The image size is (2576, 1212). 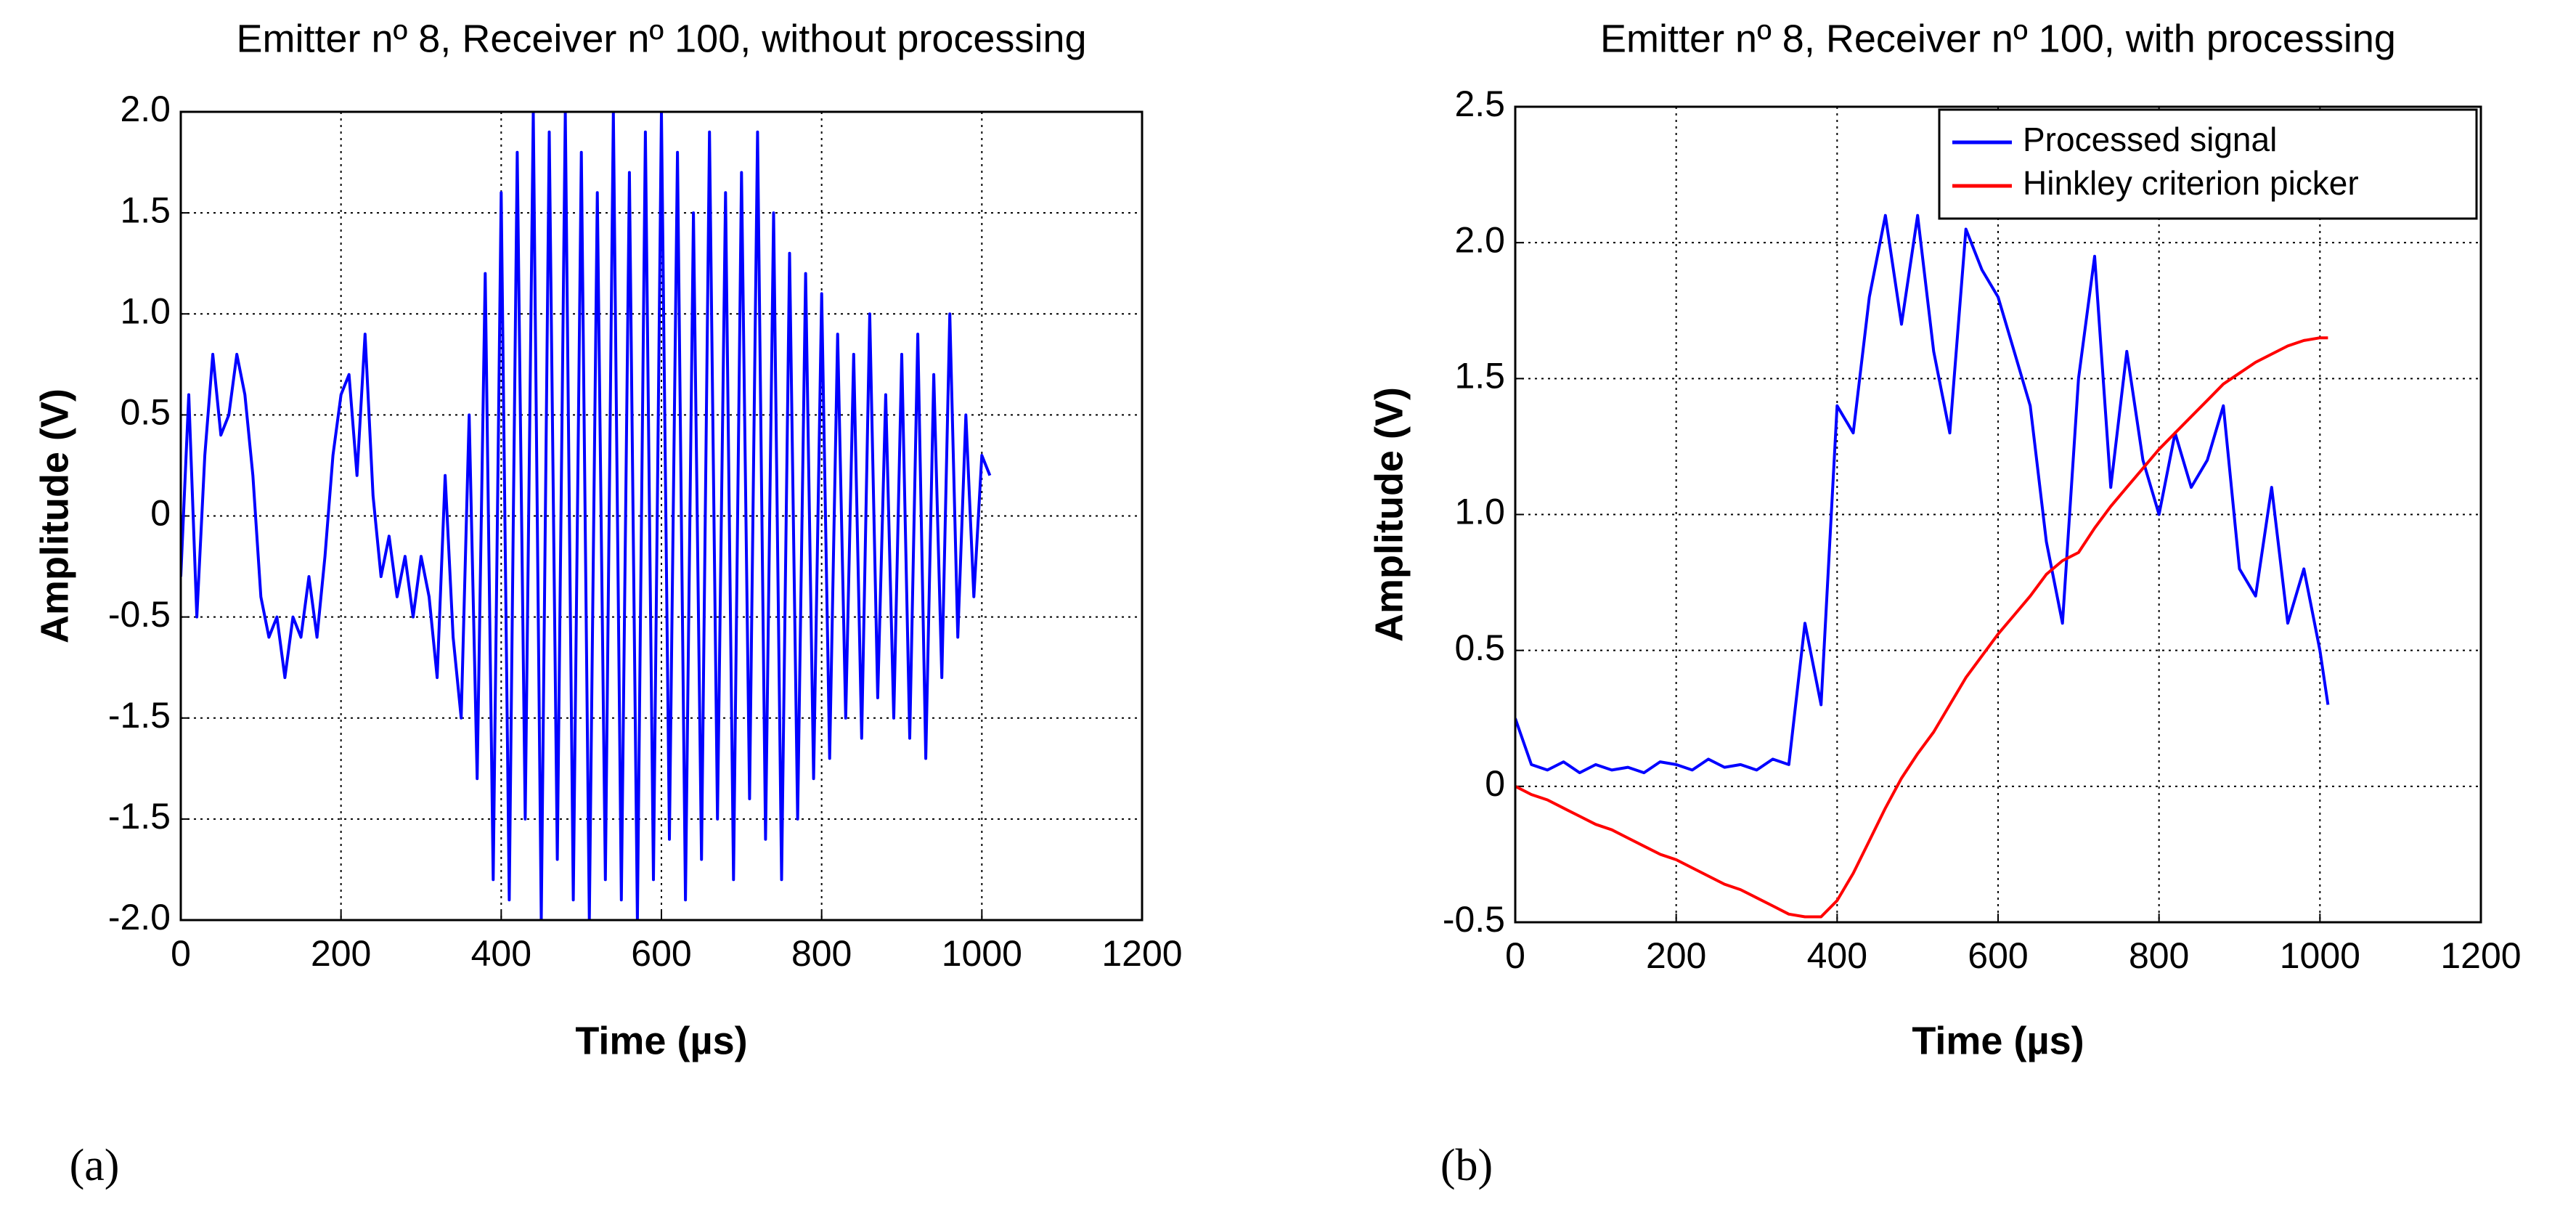 What do you see at coordinates (1479, 104) in the screenshot?
I see `y-tick-label: 2.5` at bounding box center [1479, 104].